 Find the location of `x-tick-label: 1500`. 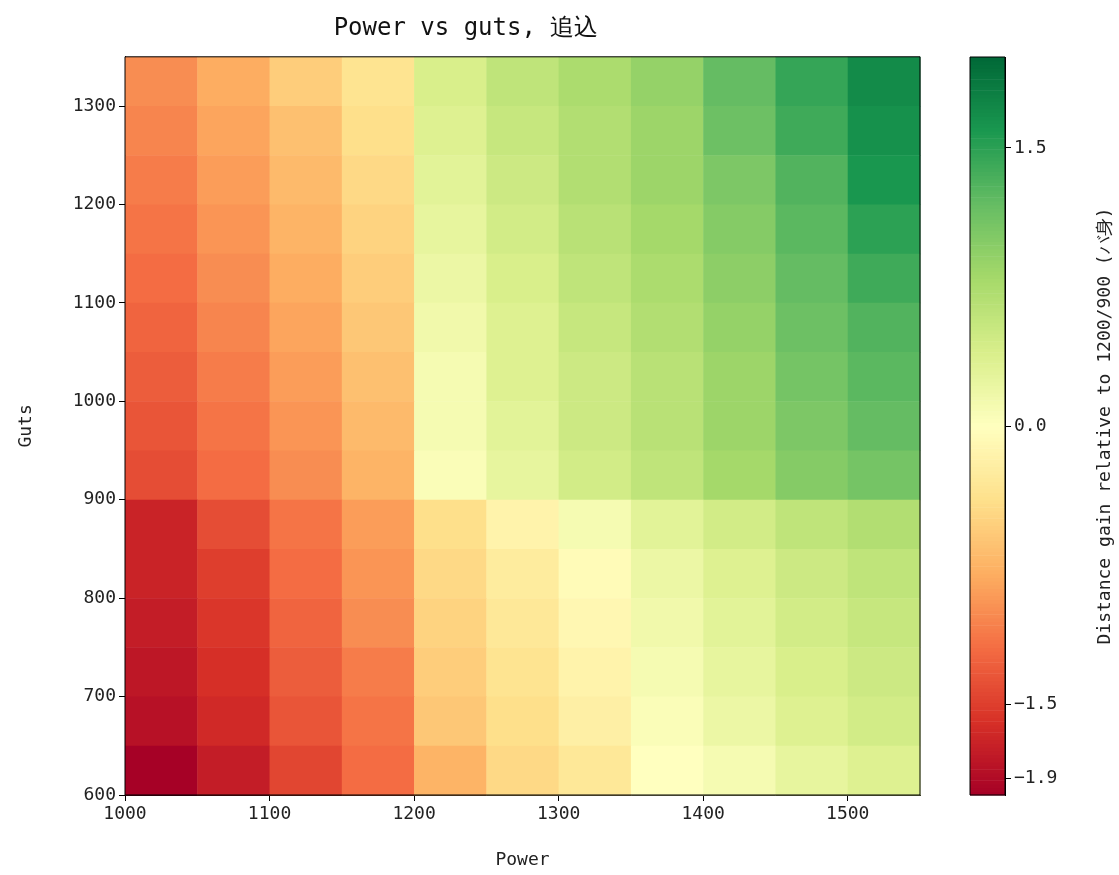

x-tick-label: 1500 is located at coordinates (848, 813).